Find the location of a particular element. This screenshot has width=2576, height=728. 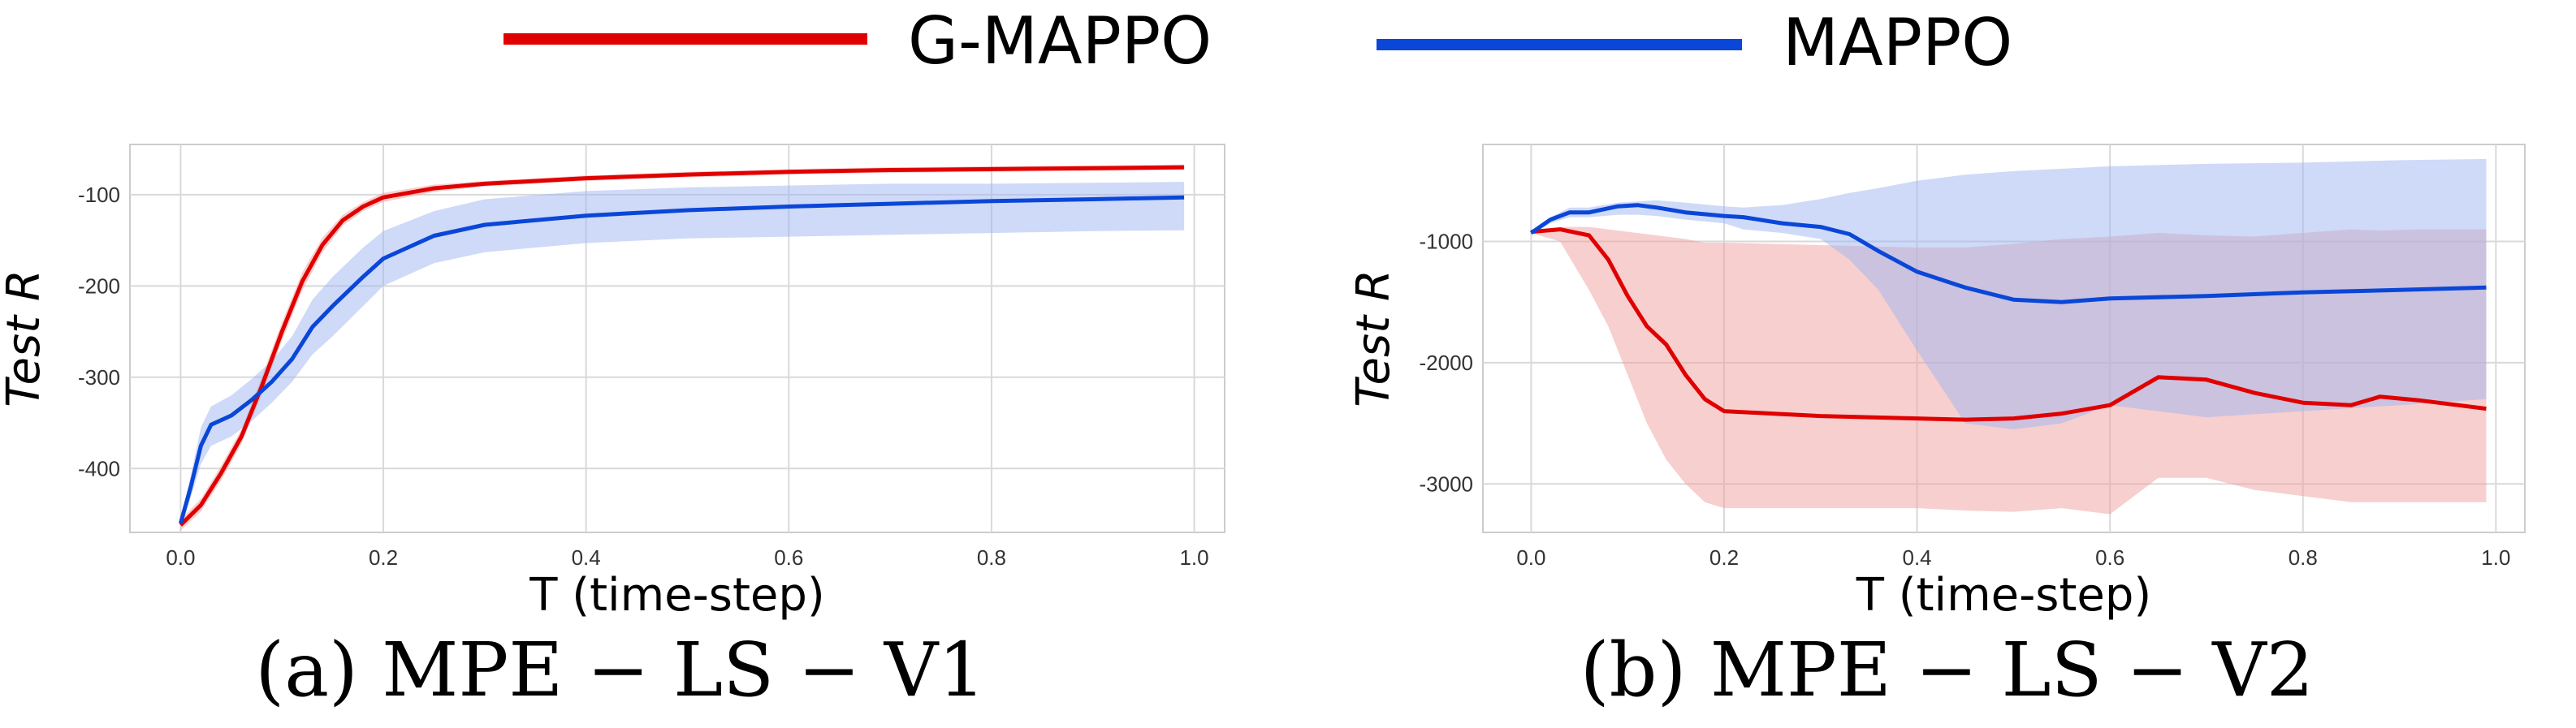

legend: G-MAPPO MAPPO is located at coordinates (1258, 42).